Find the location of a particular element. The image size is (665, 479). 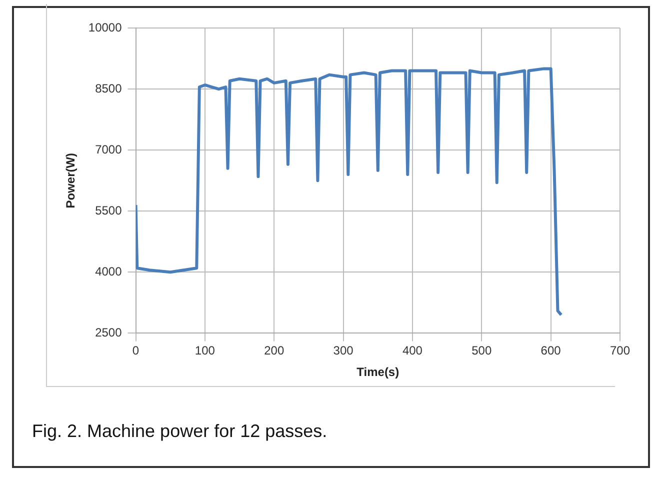

y-tick-label: 7000 is located at coordinates (108, 149).